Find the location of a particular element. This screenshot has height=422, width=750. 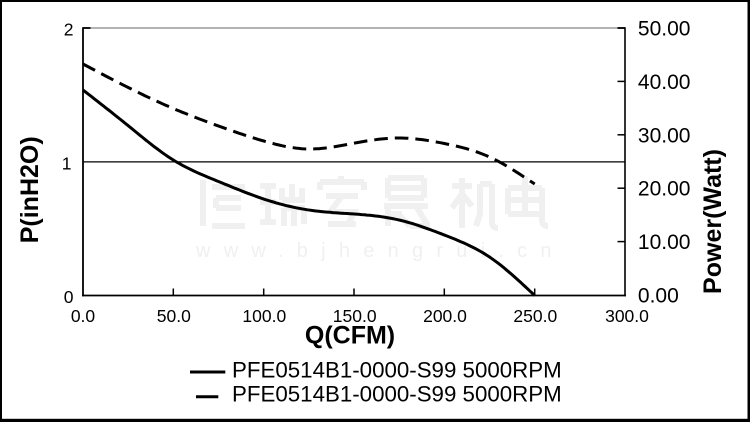

svg-text: P(inH2O) is located at coordinates (30, 189).